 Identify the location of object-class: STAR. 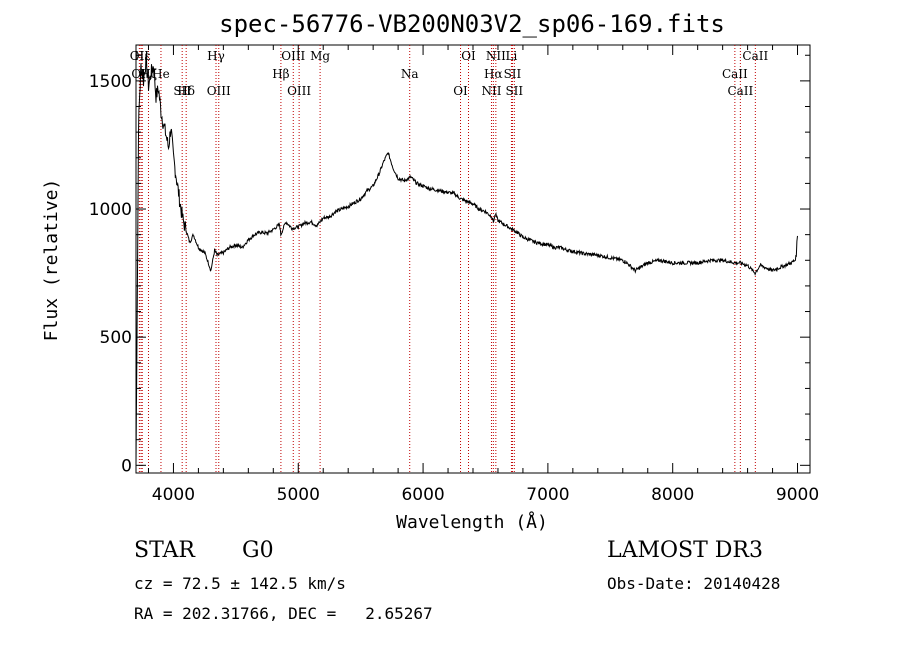
(164, 550).